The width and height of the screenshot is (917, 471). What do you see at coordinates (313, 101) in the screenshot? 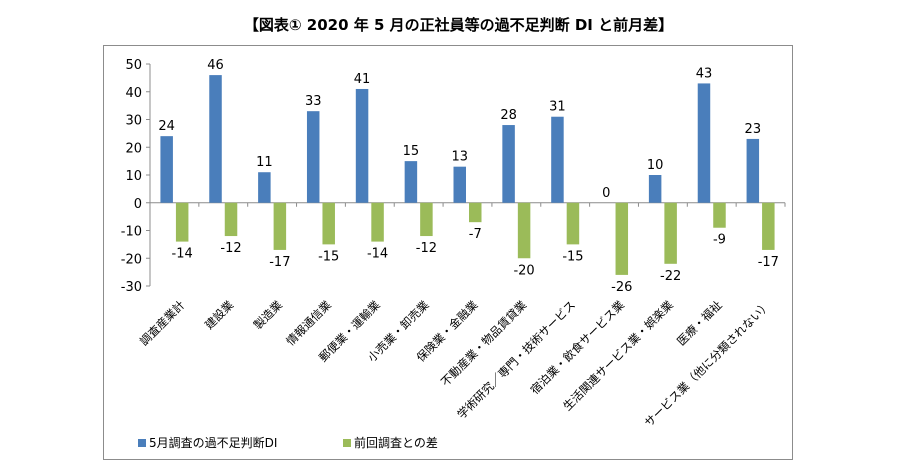
I see `data-label: 33` at bounding box center [313, 101].